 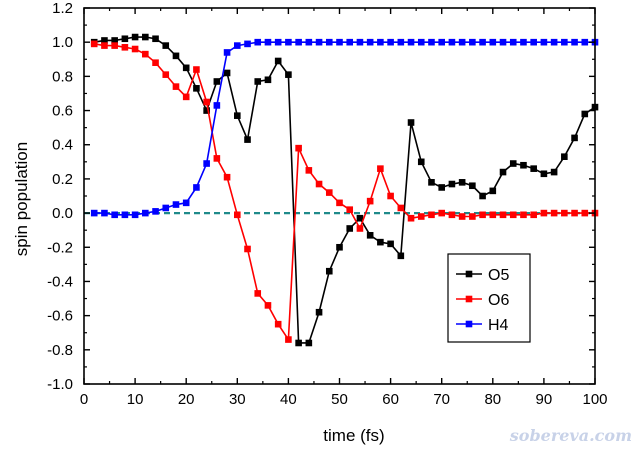 What do you see at coordinates (469, 324) in the screenshot?
I see `legend-marker-h4` at bounding box center [469, 324].